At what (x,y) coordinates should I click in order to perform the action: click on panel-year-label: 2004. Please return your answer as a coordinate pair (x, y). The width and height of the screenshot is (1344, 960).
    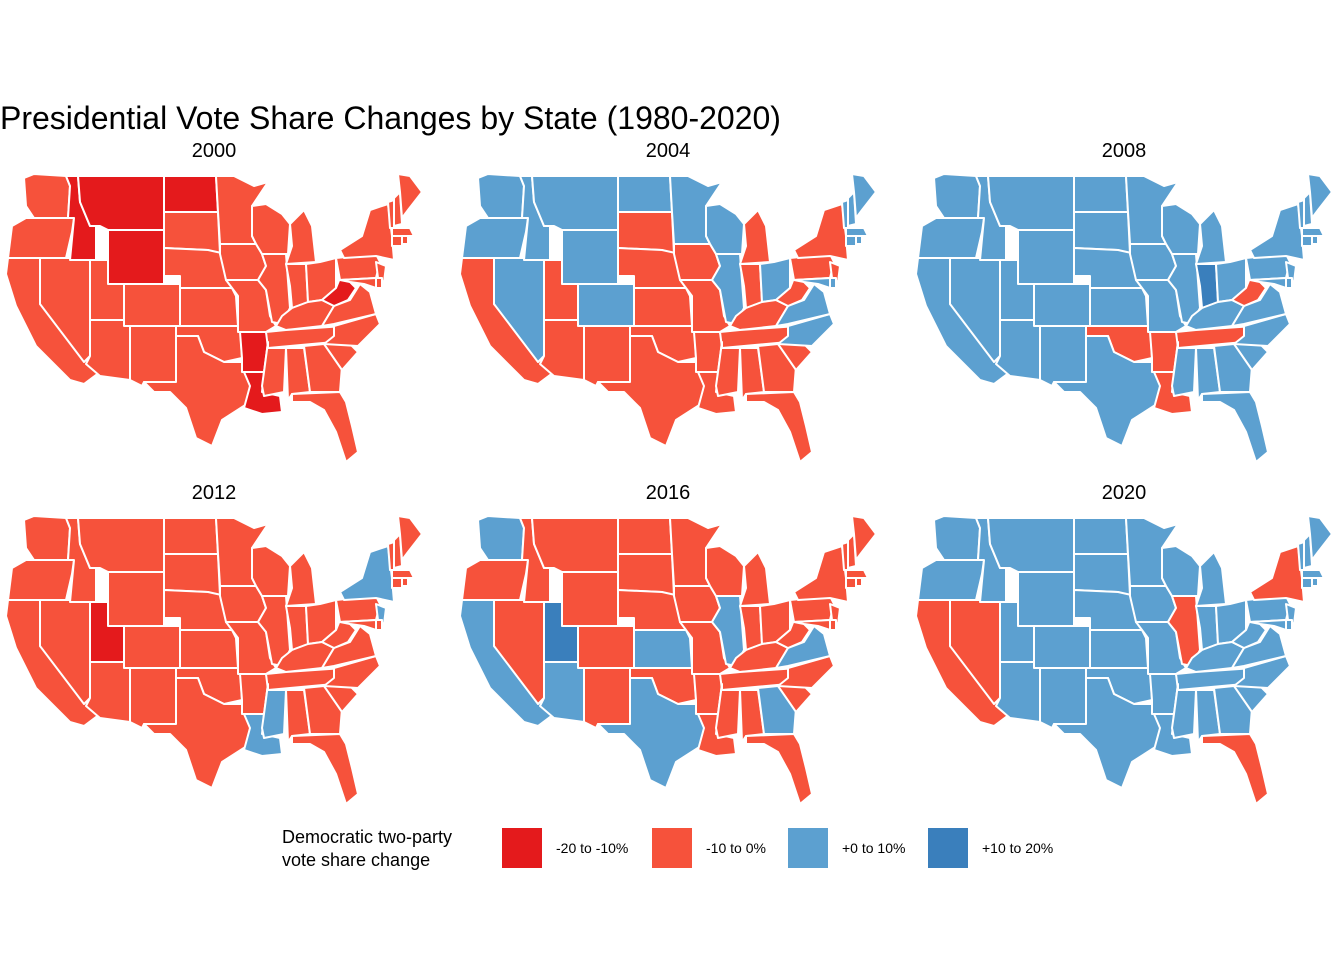
    Looking at the image, I should click on (668, 151).